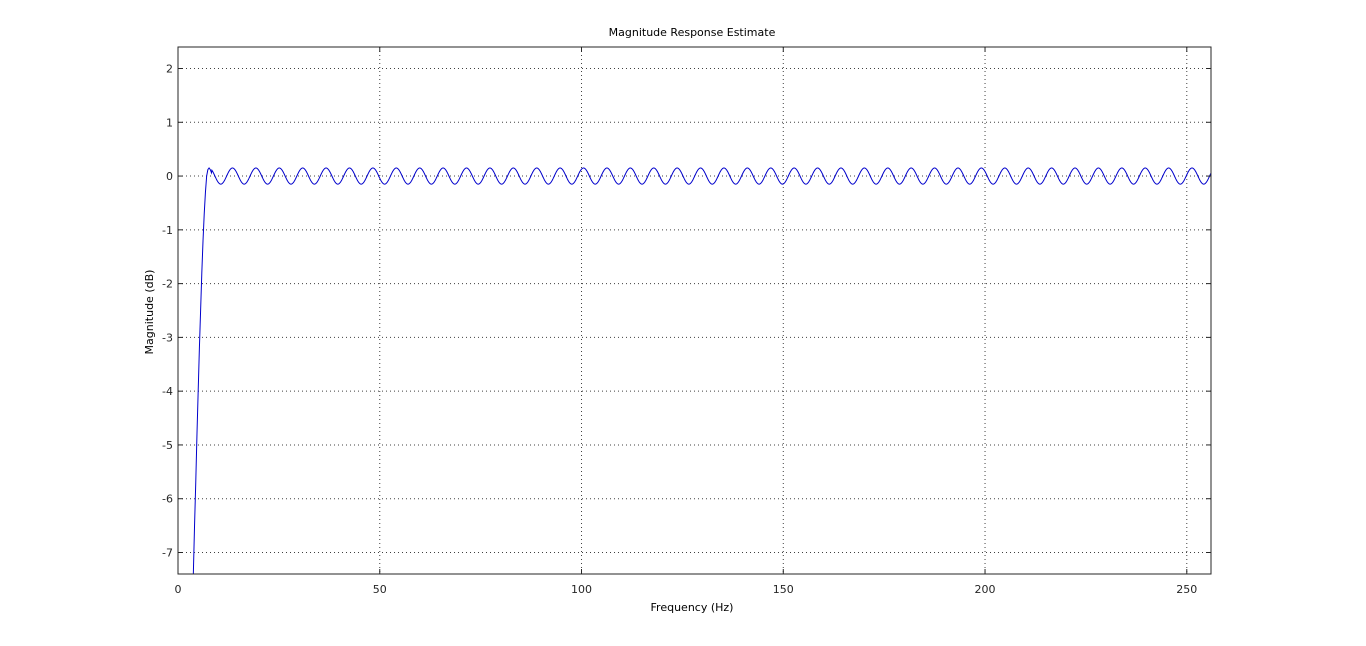 This screenshot has width=1366, height=646. I want to click on y-tick-label: 0, so click(169, 176).